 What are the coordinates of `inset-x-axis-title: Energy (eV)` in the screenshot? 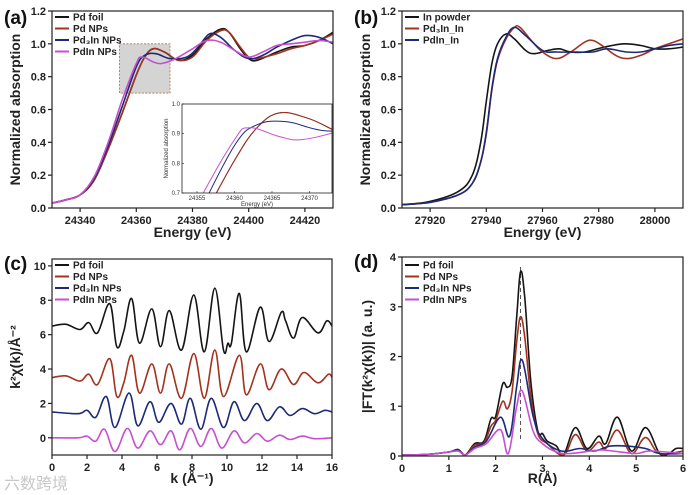 It's located at (257, 205).